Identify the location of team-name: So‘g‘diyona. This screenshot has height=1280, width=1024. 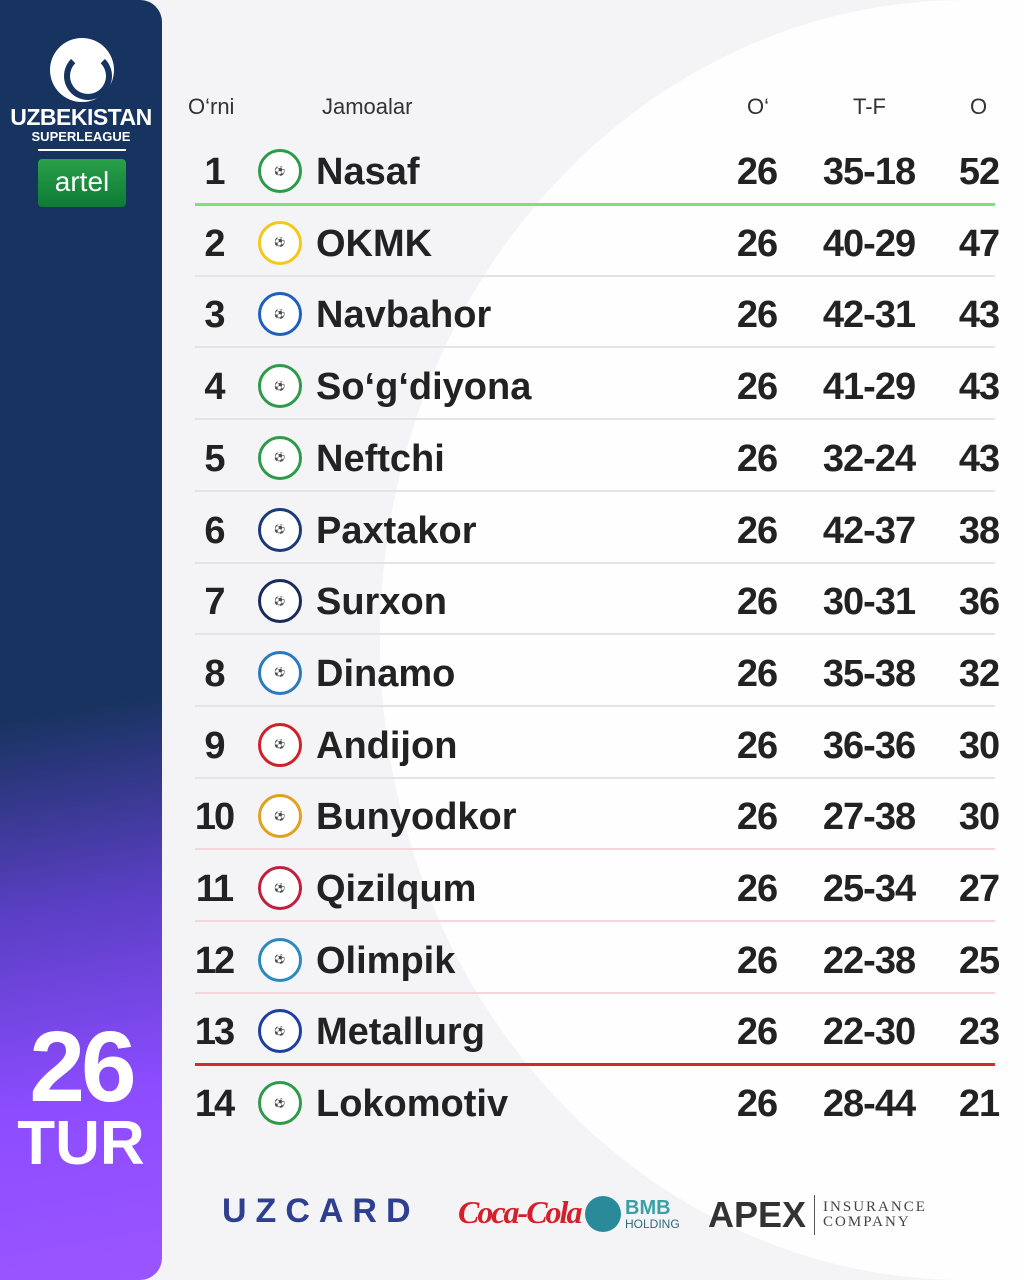
(424, 387).